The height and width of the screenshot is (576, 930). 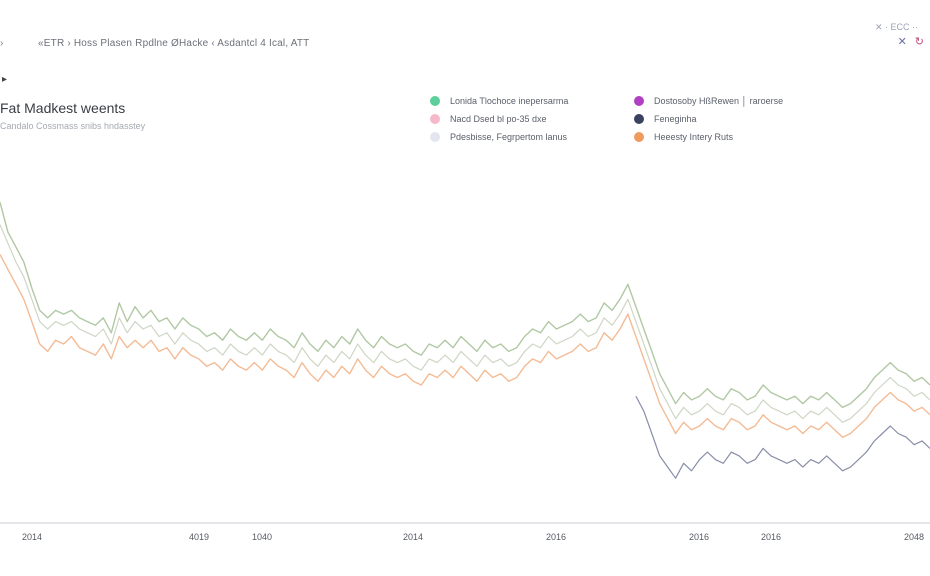 I want to click on chart-title: Fat Madkest weents, so click(x=63, y=108).